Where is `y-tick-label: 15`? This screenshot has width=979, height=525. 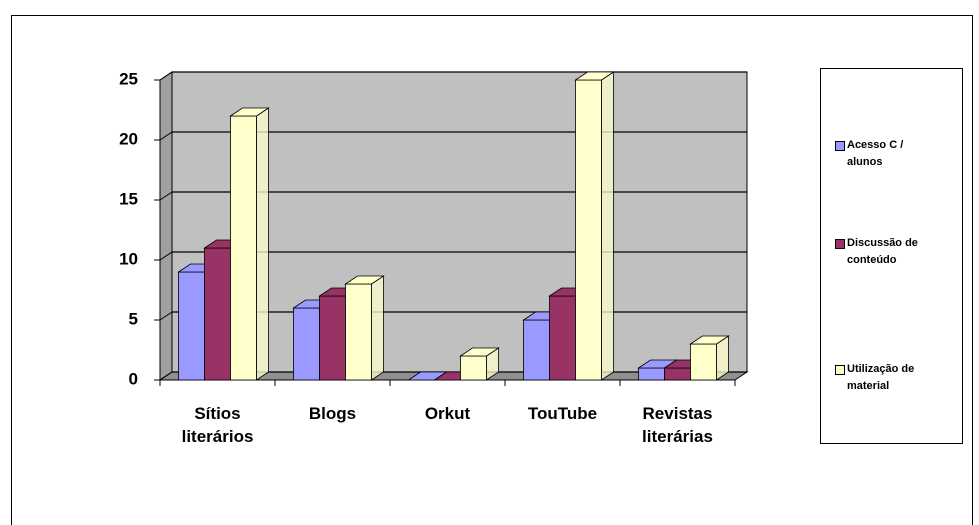
y-tick-label: 15 is located at coordinates (128, 198).